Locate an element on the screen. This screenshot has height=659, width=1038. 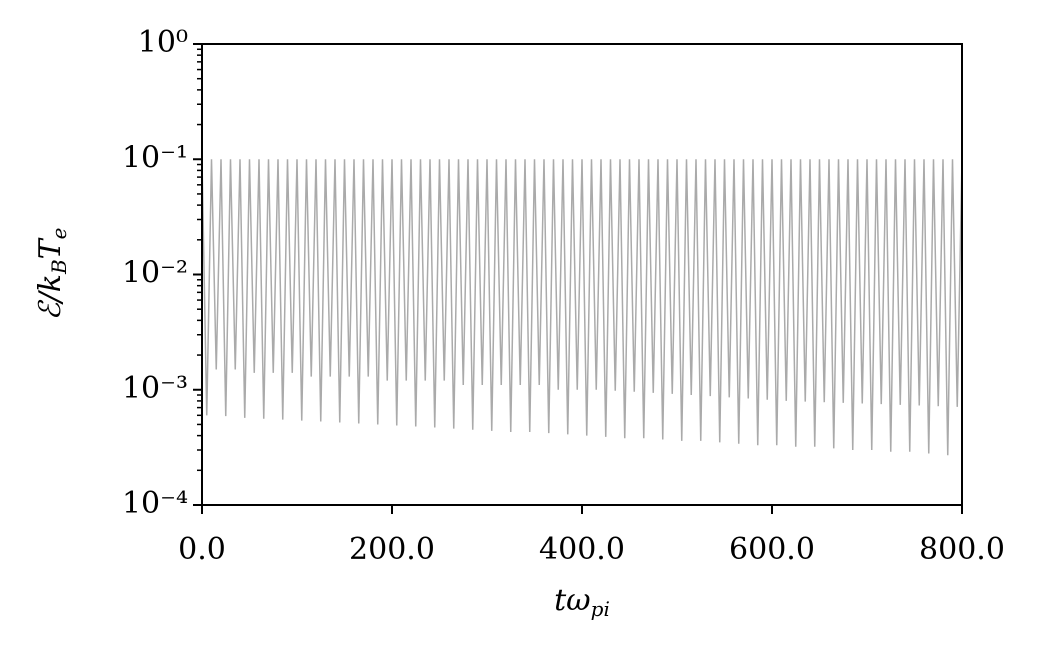
y-tick-label: 10⁻² is located at coordinates (155, 273).